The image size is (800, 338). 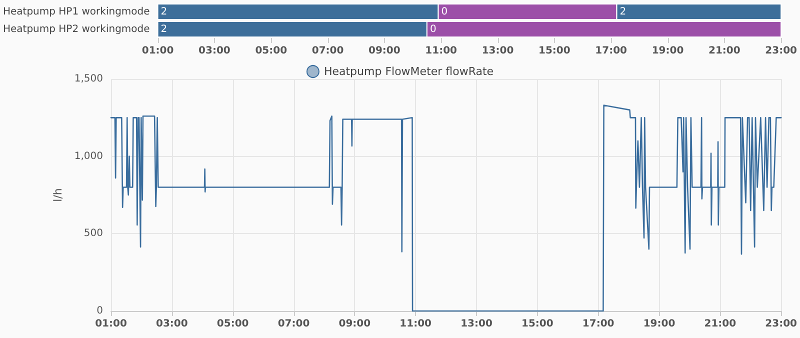 What do you see at coordinates (99, 311) in the screenshot?
I see `y-tick-label: 0` at bounding box center [99, 311].